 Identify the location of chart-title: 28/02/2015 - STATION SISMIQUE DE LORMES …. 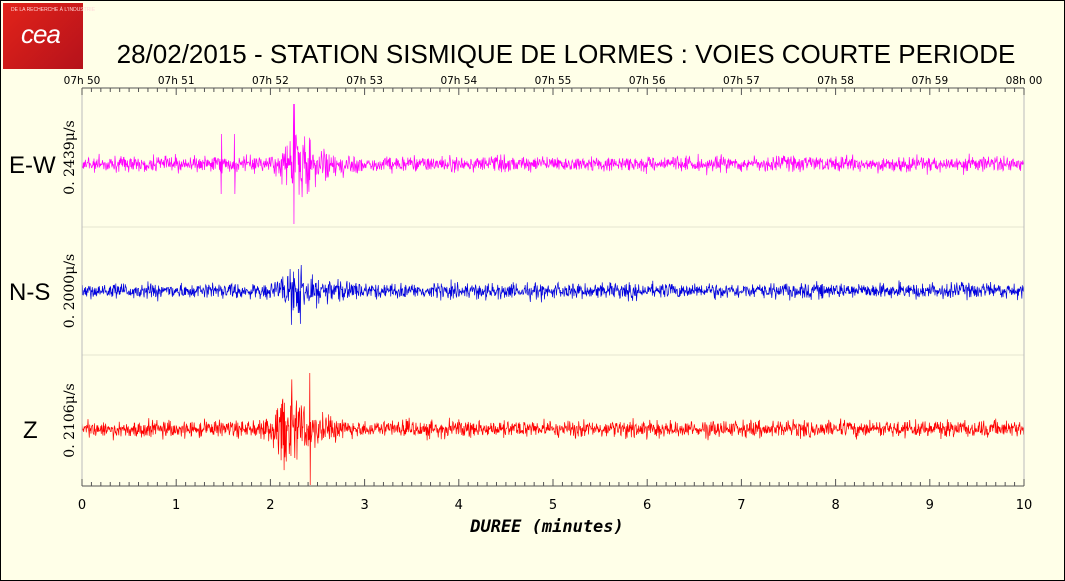
(566, 54).